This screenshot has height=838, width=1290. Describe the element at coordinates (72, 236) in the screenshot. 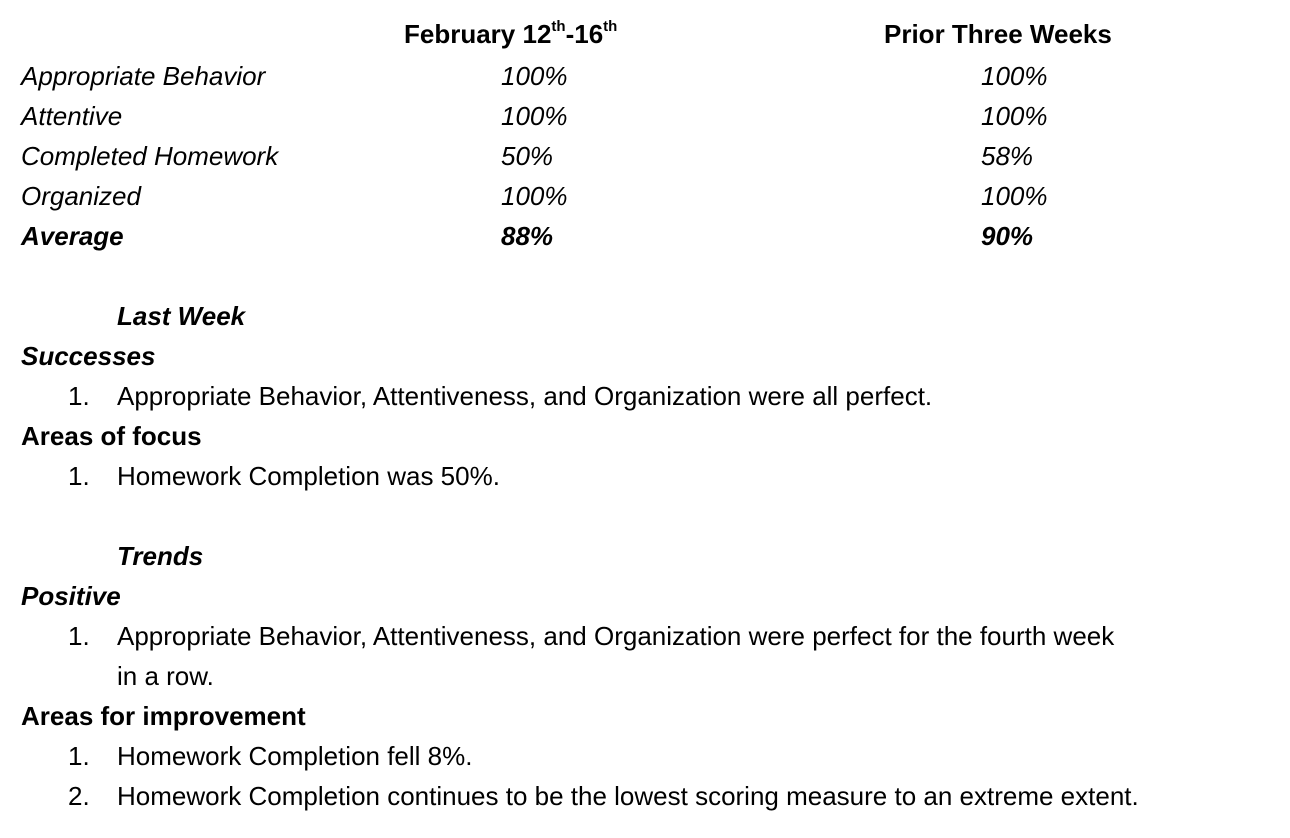

I see `average-label: Average` at that location.